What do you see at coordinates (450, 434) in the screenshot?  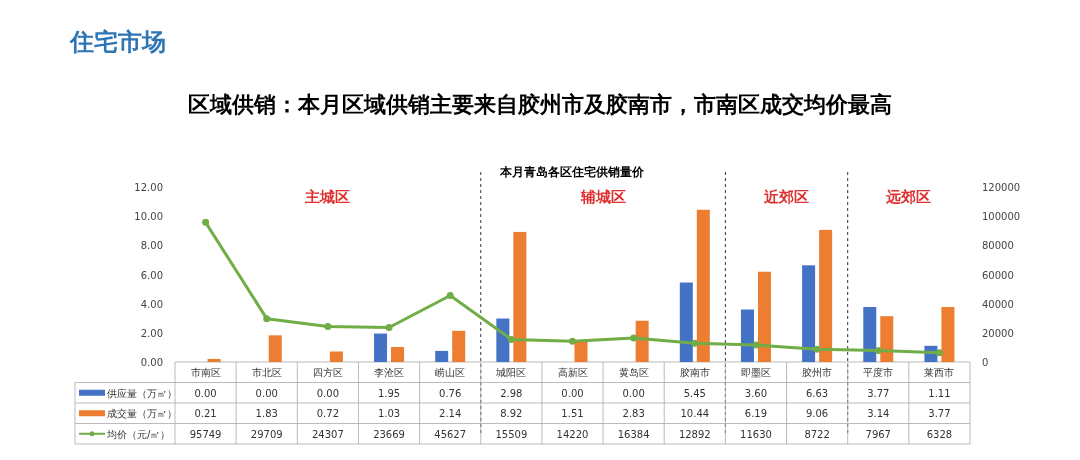 I see `data-label: 45627` at bounding box center [450, 434].